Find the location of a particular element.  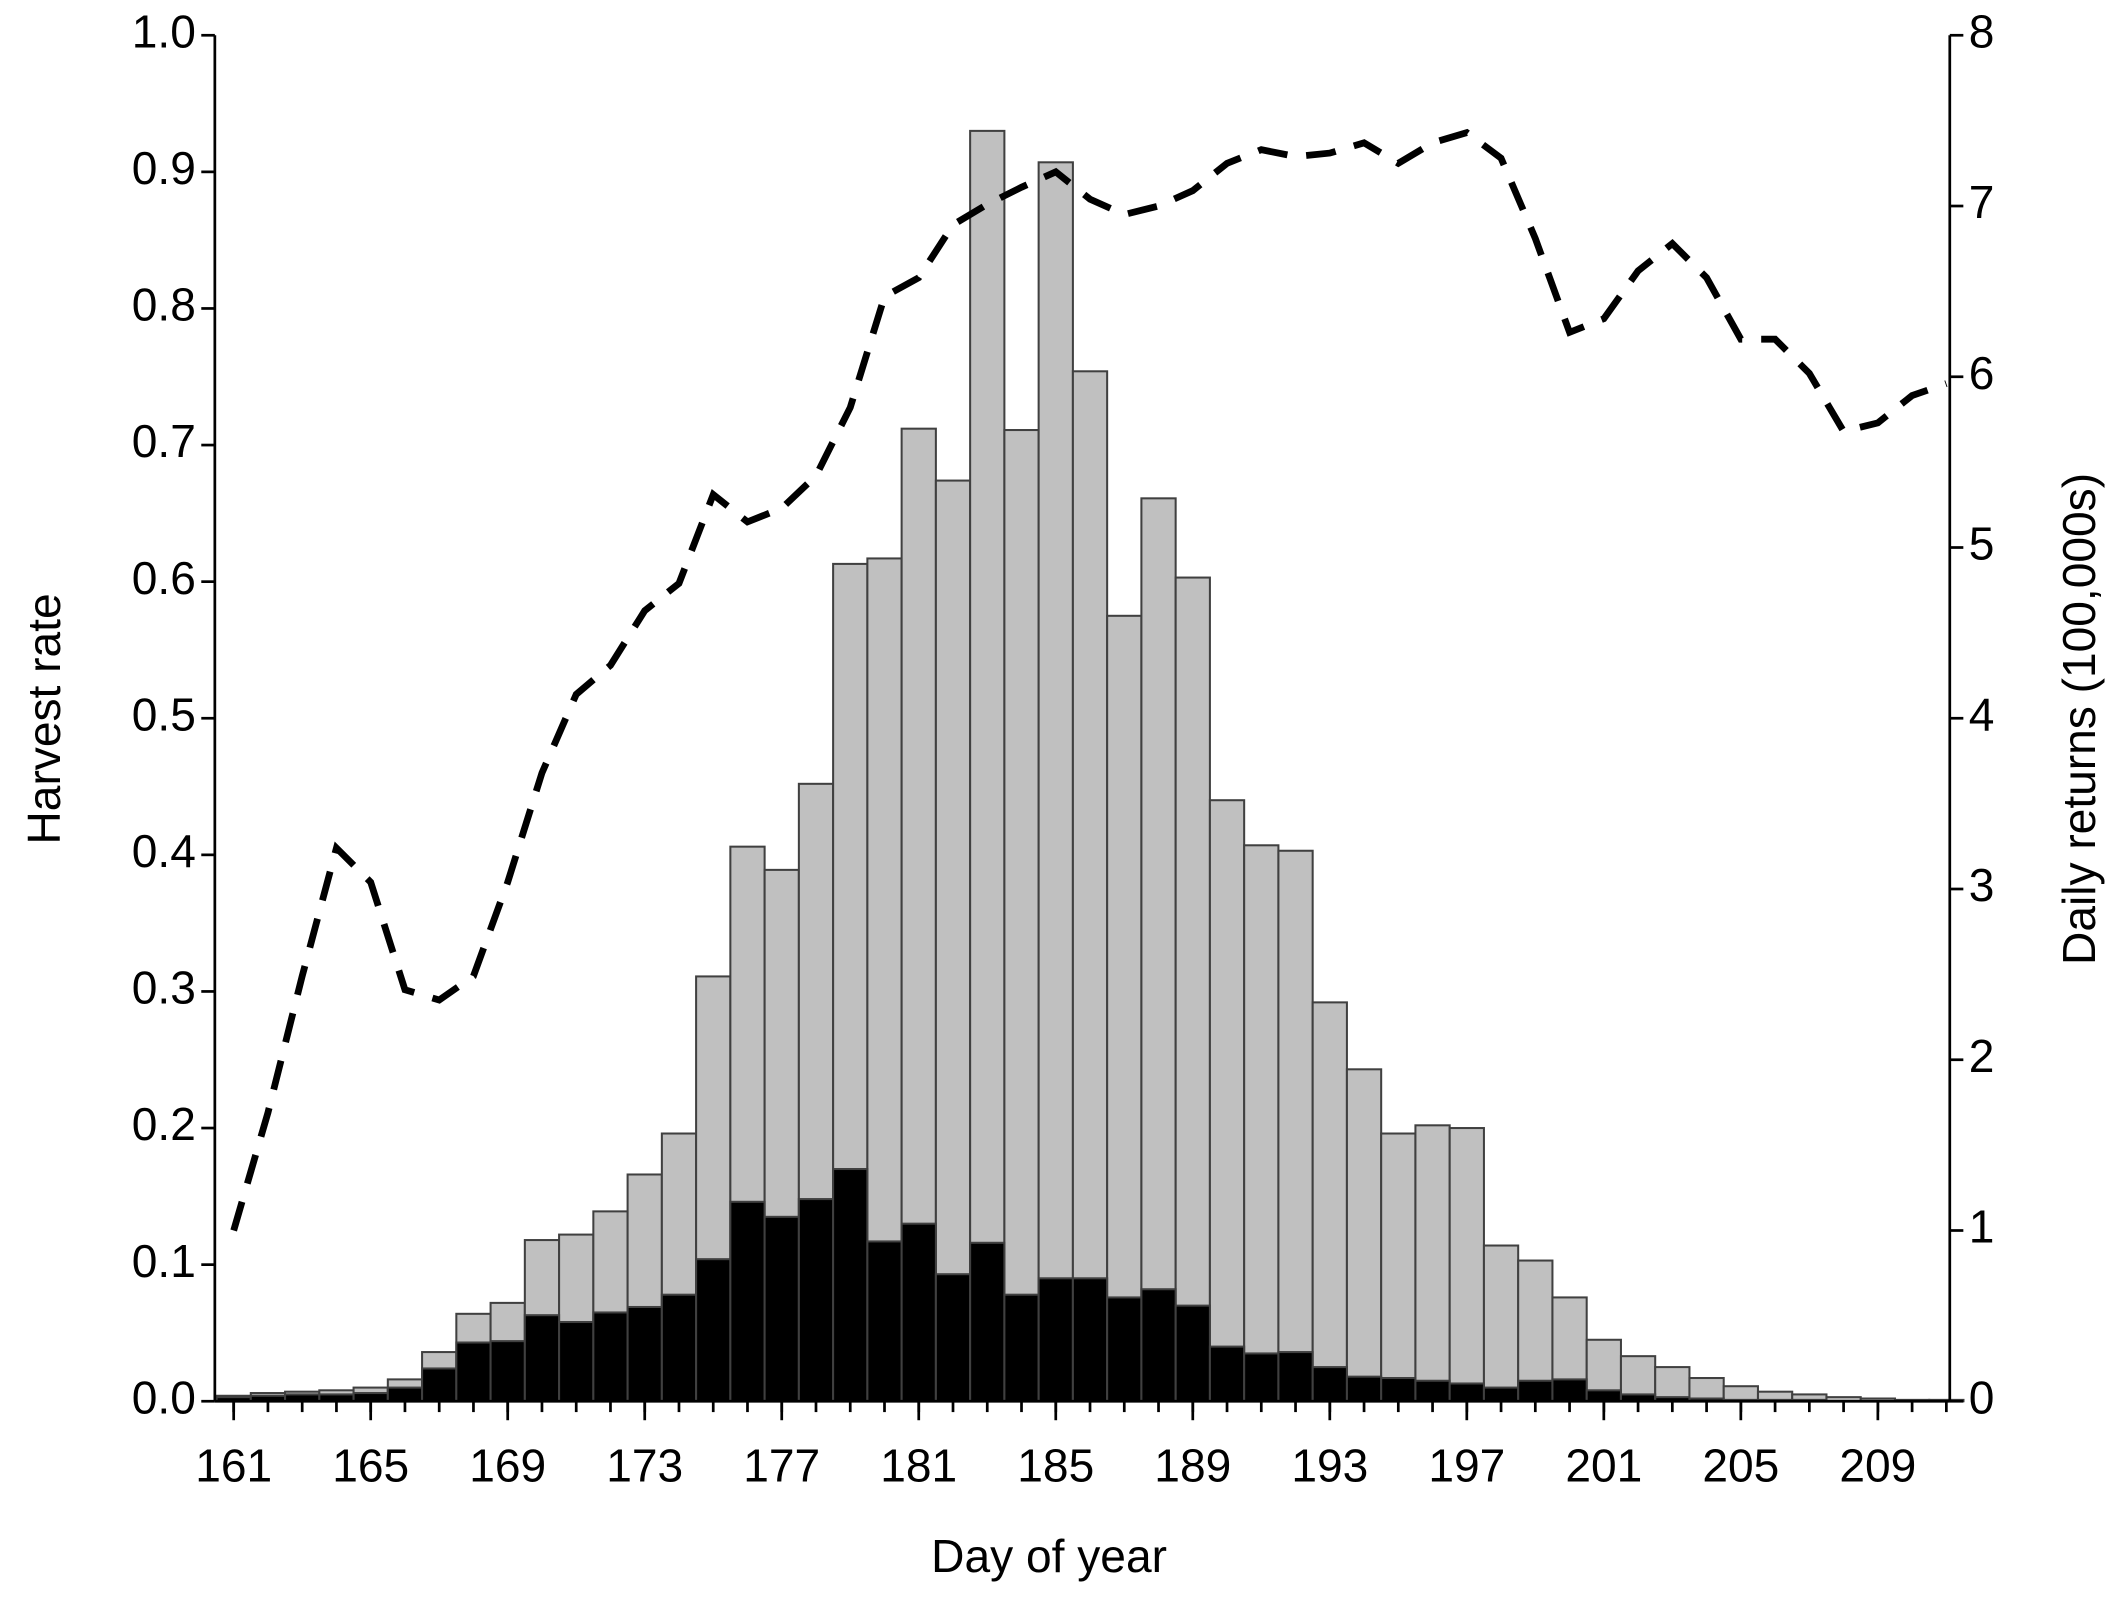

x-tick-label: 181 is located at coordinates (918, 1465).